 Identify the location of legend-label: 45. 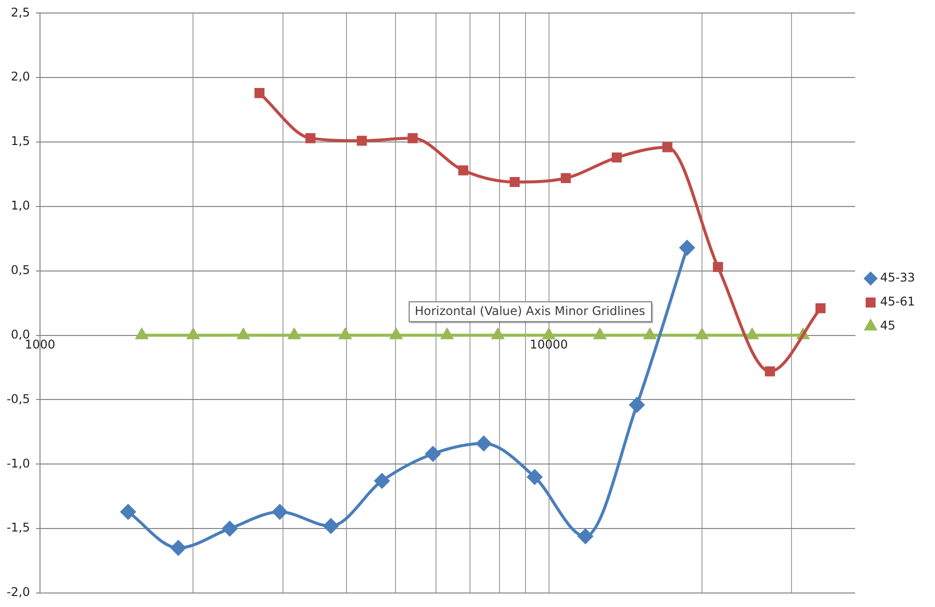
(888, 325).